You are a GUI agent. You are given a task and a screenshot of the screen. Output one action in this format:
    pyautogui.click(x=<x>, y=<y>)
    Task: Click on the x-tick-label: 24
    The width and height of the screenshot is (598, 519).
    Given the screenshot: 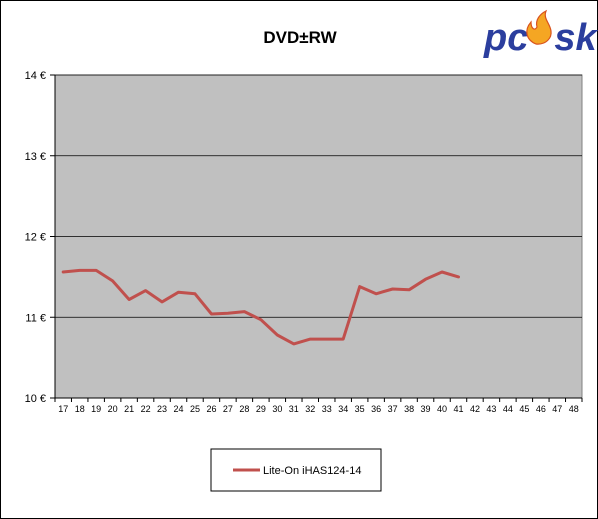 What is the action you would take?
    pyautogui.click(x=179, y=409)
    